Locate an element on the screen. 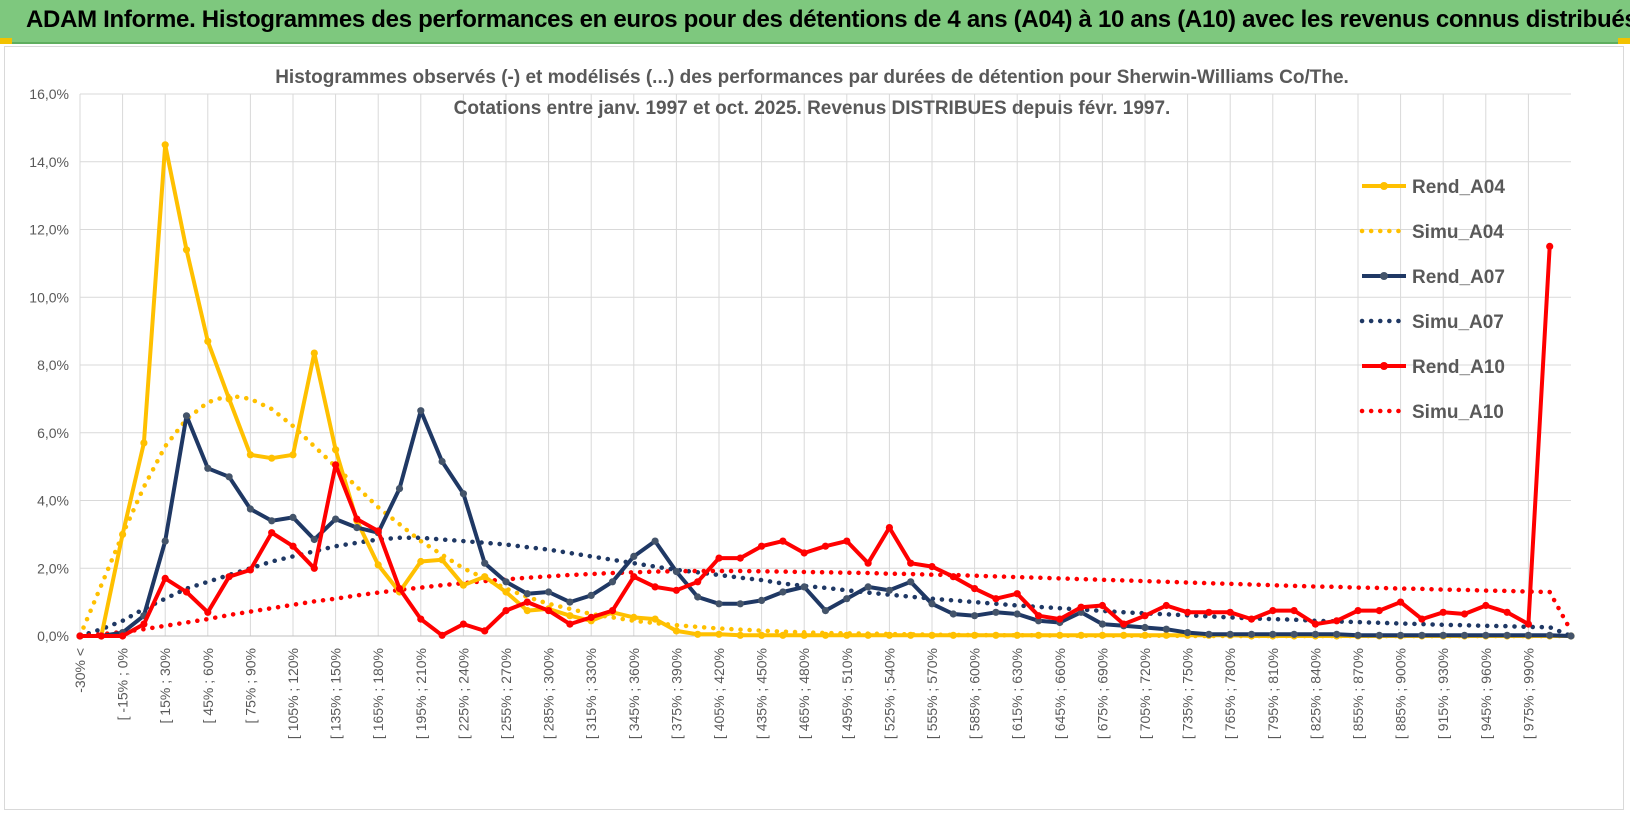  x-tick-label: [ 255% ; 270% is located at coordinates (506, 693).